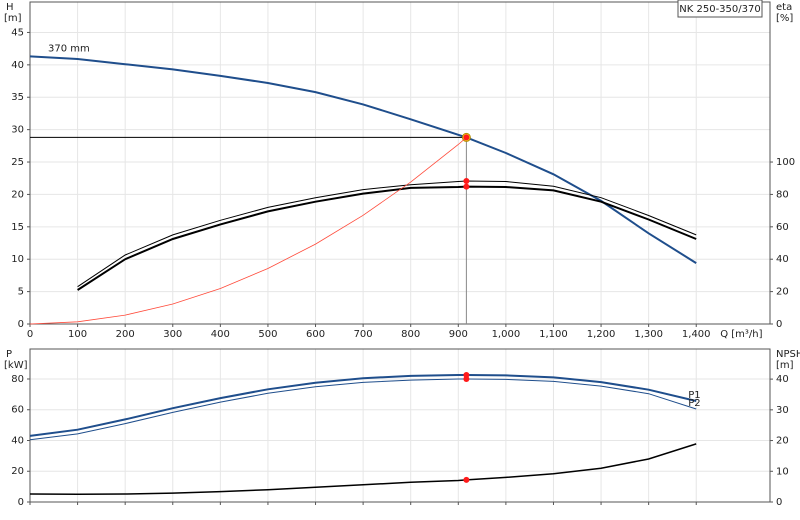 Image resolution: width=800 pixels, height=520 pixels. Describe the element at coordinates (9, 354) in the screenshot. I see `y-axis-label: P` at that location.